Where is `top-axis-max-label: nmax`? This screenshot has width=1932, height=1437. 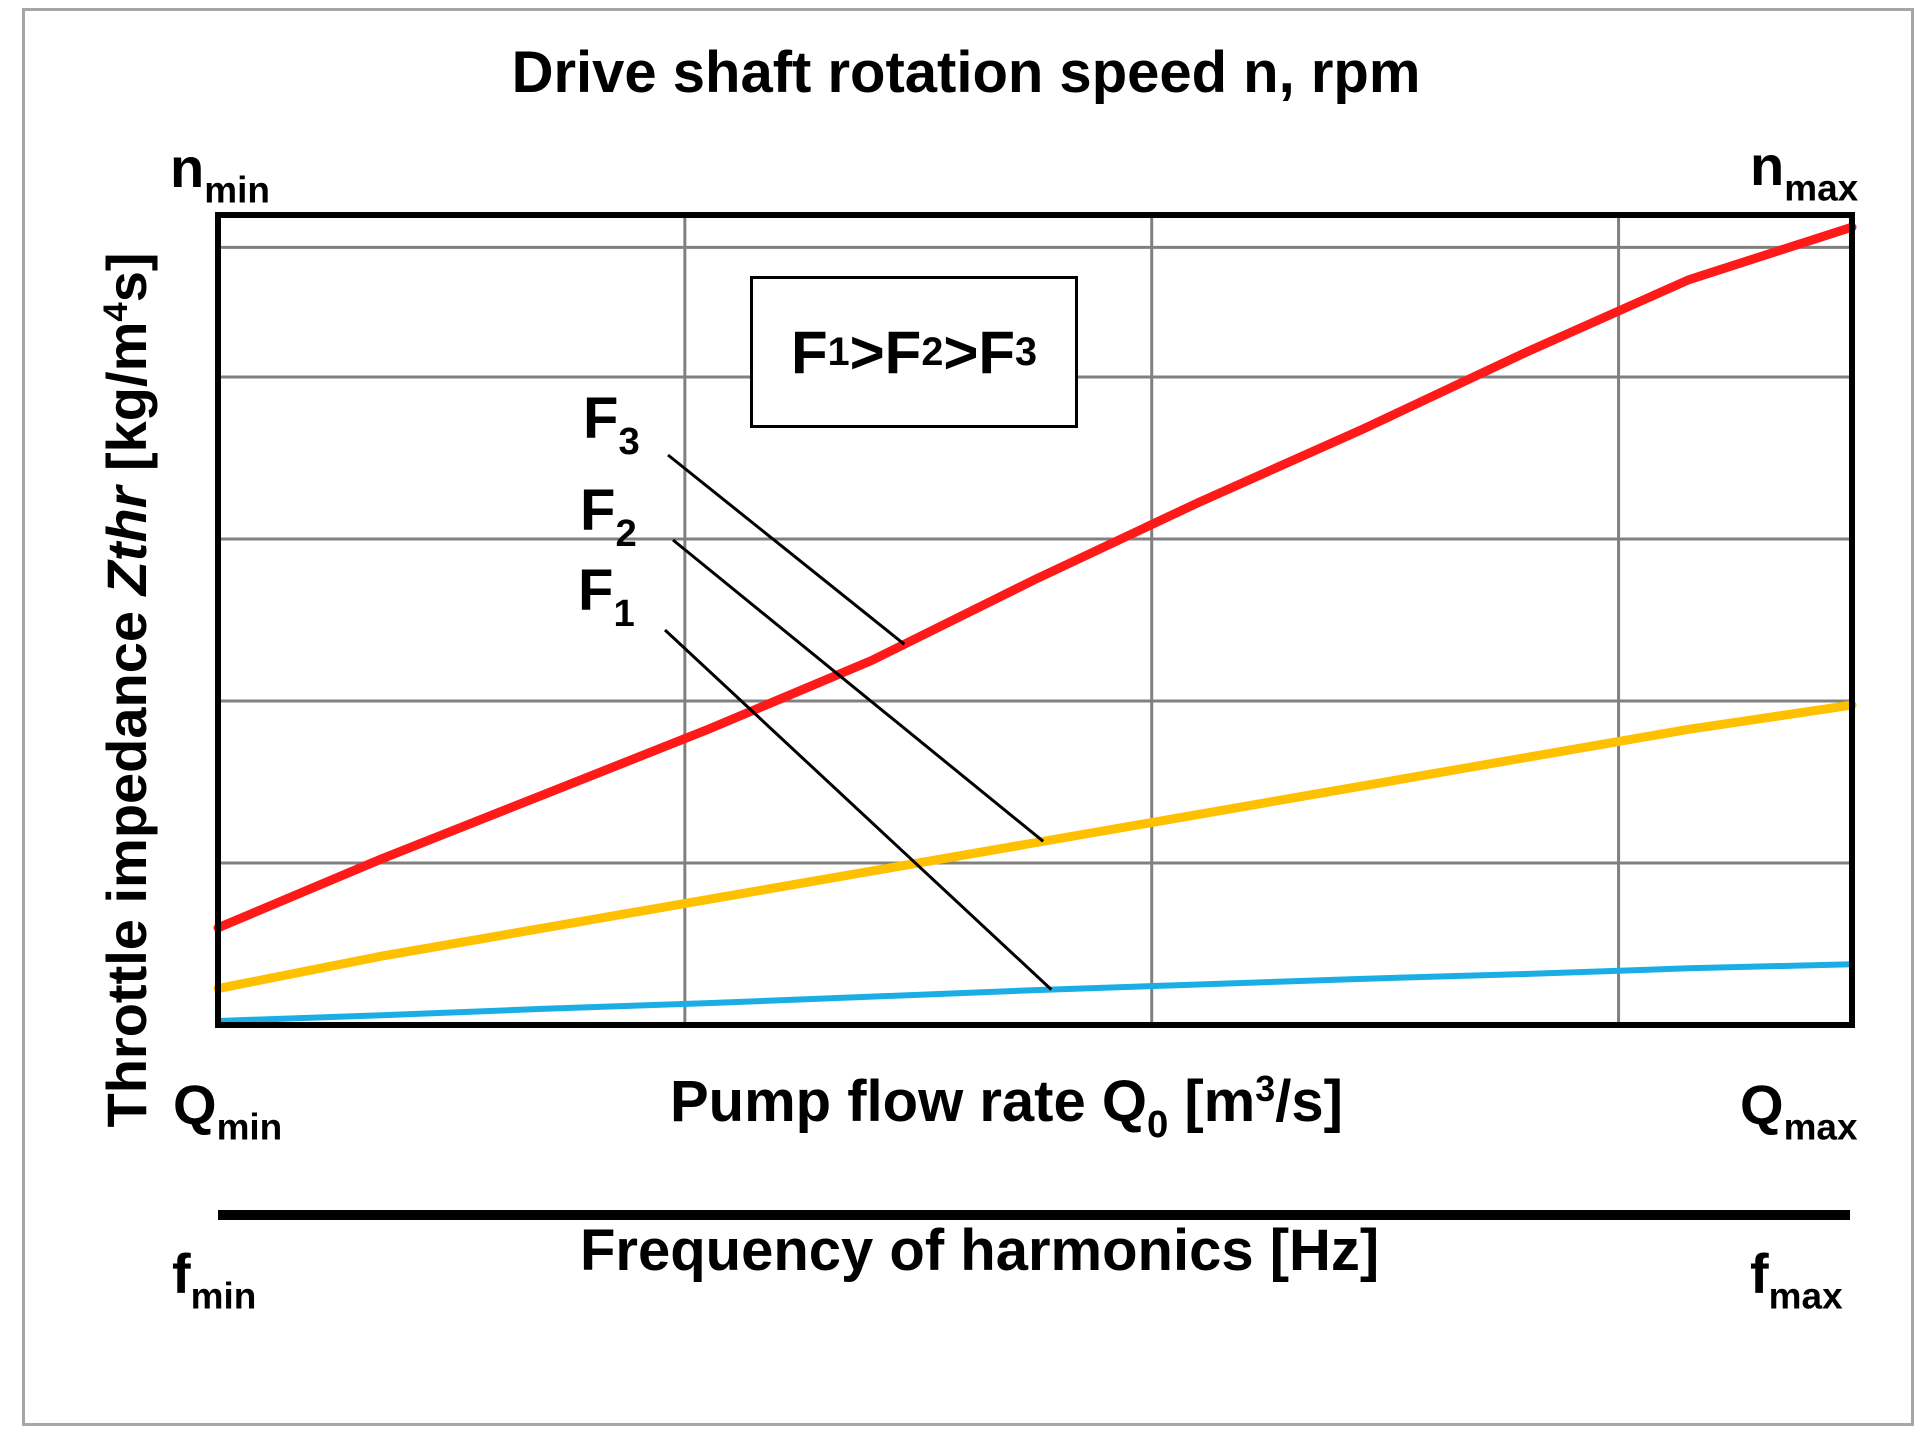 top-axis-max-label: nmax is located at coordinates (1804, 171).